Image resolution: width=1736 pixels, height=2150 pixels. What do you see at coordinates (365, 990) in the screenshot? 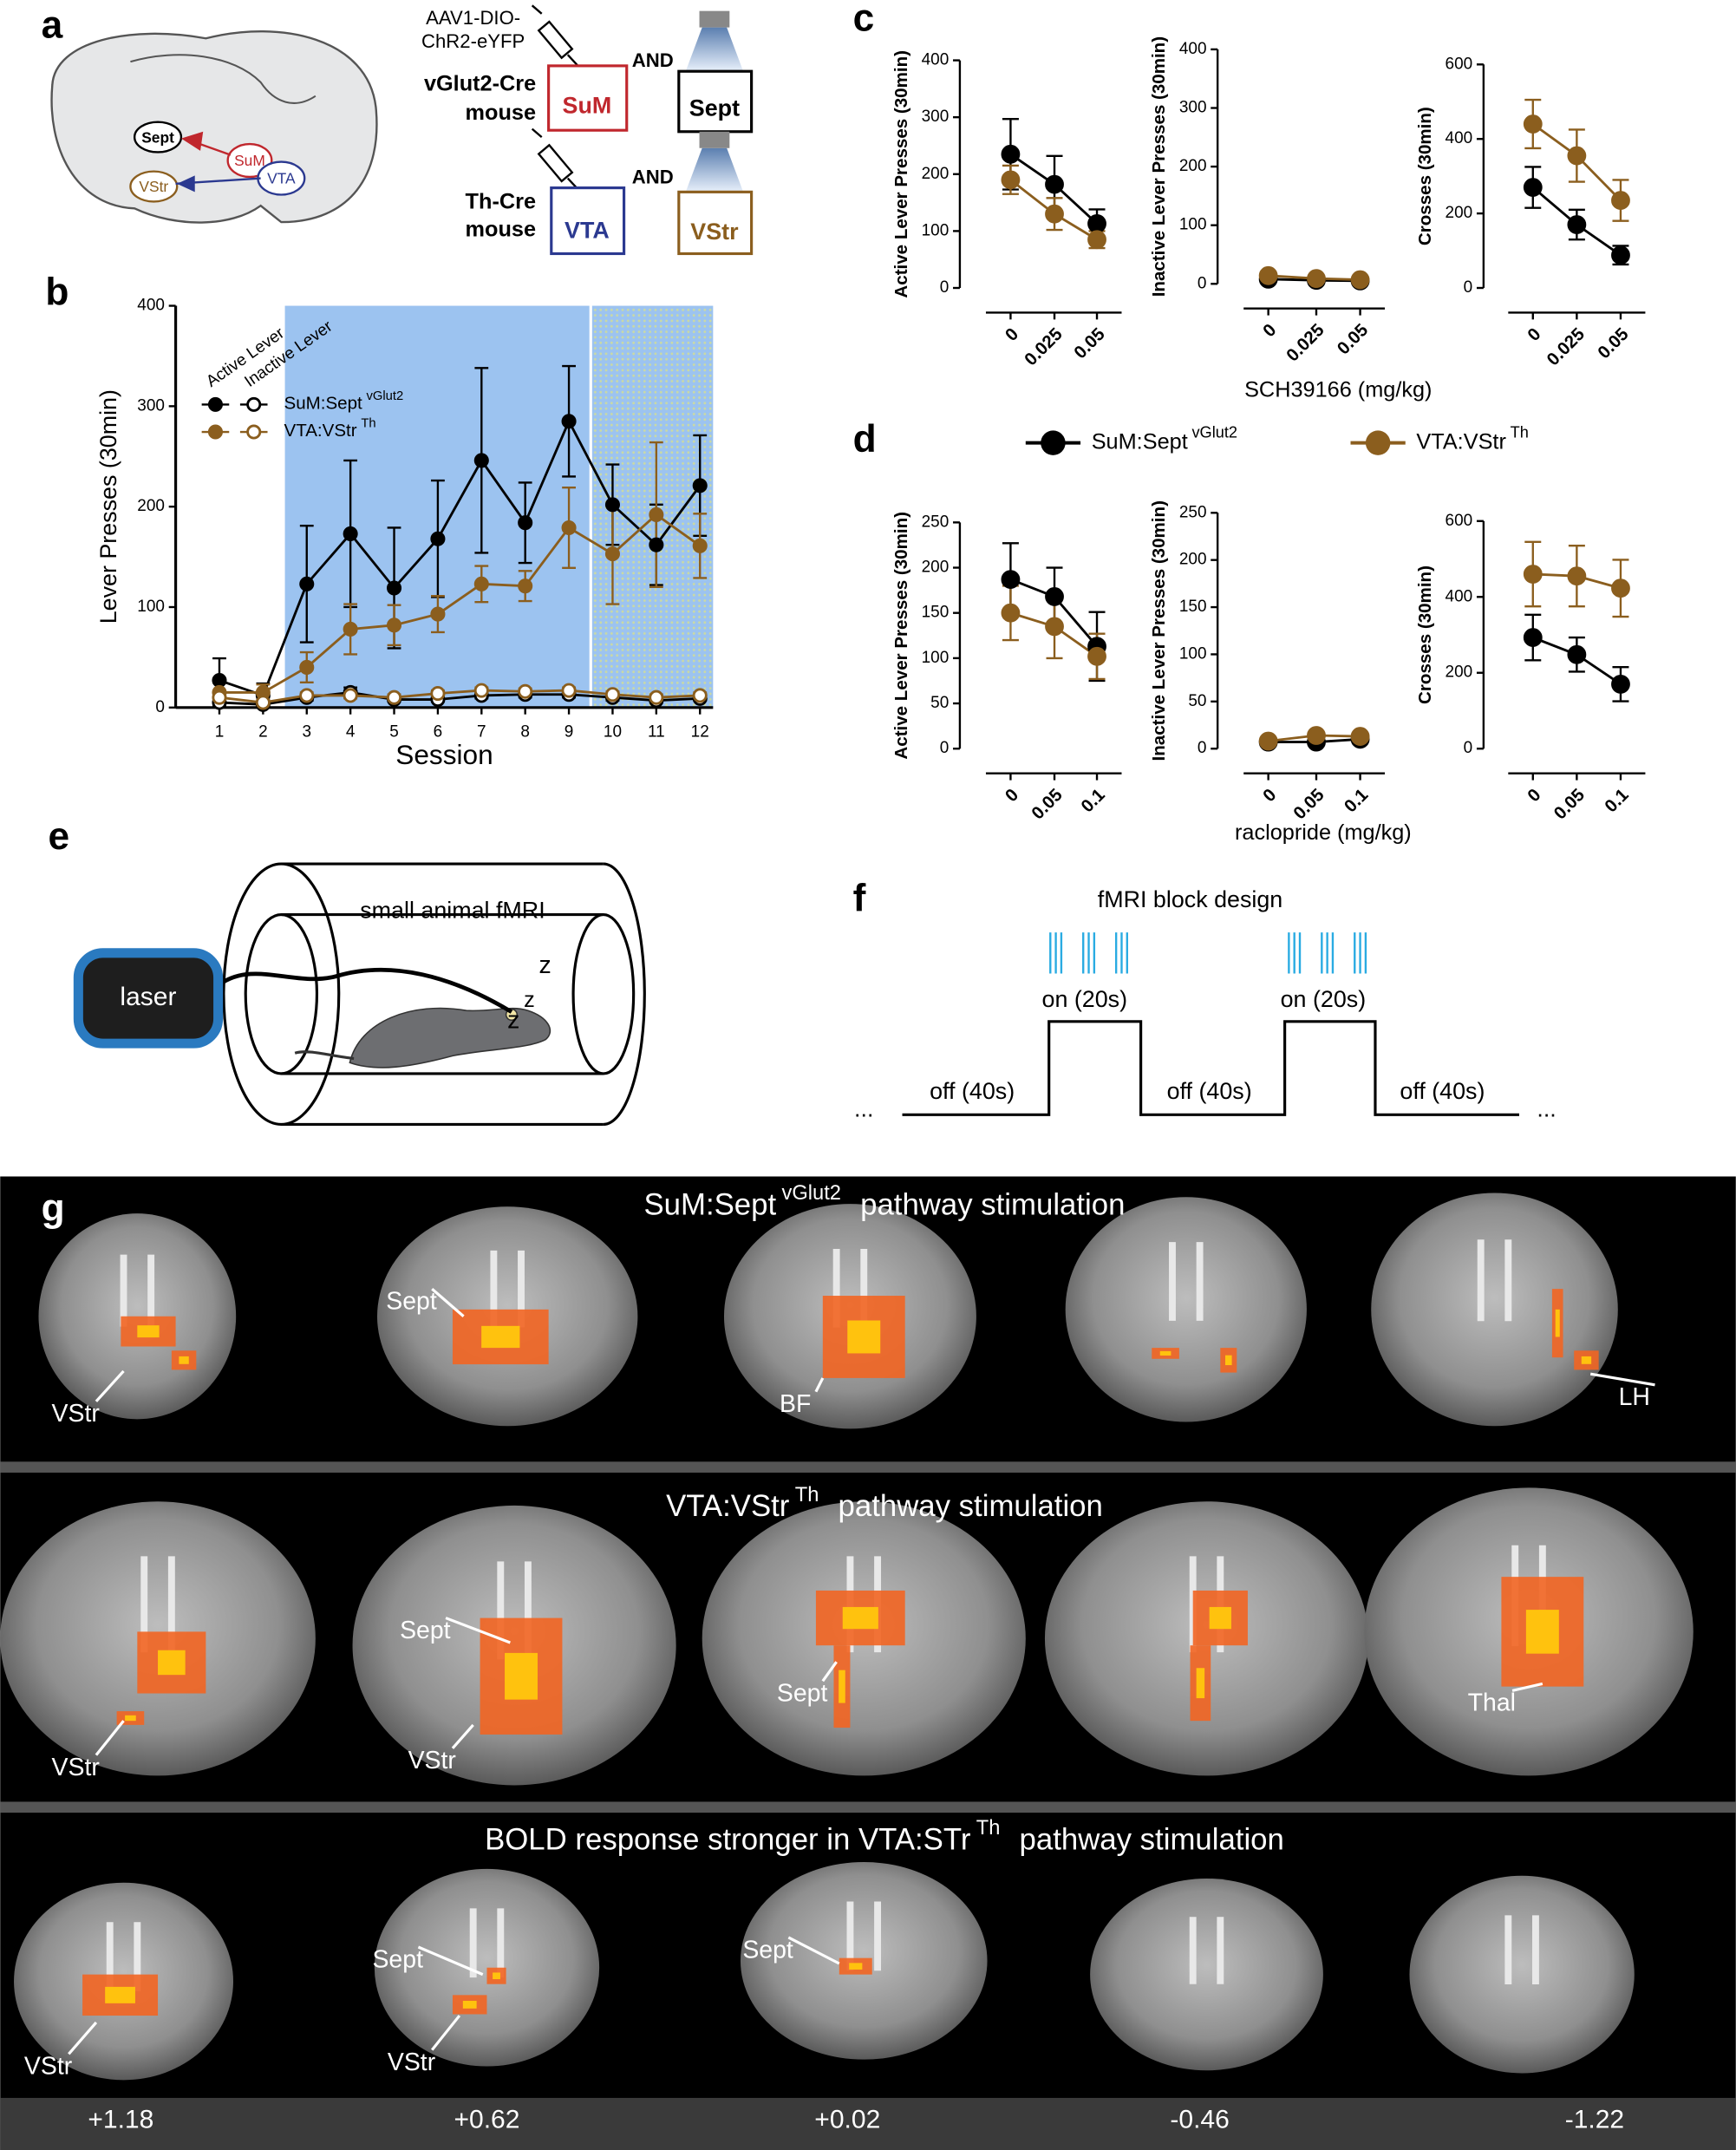
I see `fiber-cable` at bounding box center [365, 990].